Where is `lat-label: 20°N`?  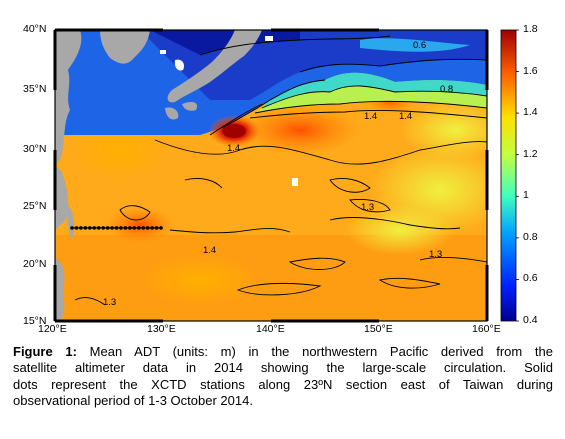
lat-label: 20°N is located at coordinates (35, 264).